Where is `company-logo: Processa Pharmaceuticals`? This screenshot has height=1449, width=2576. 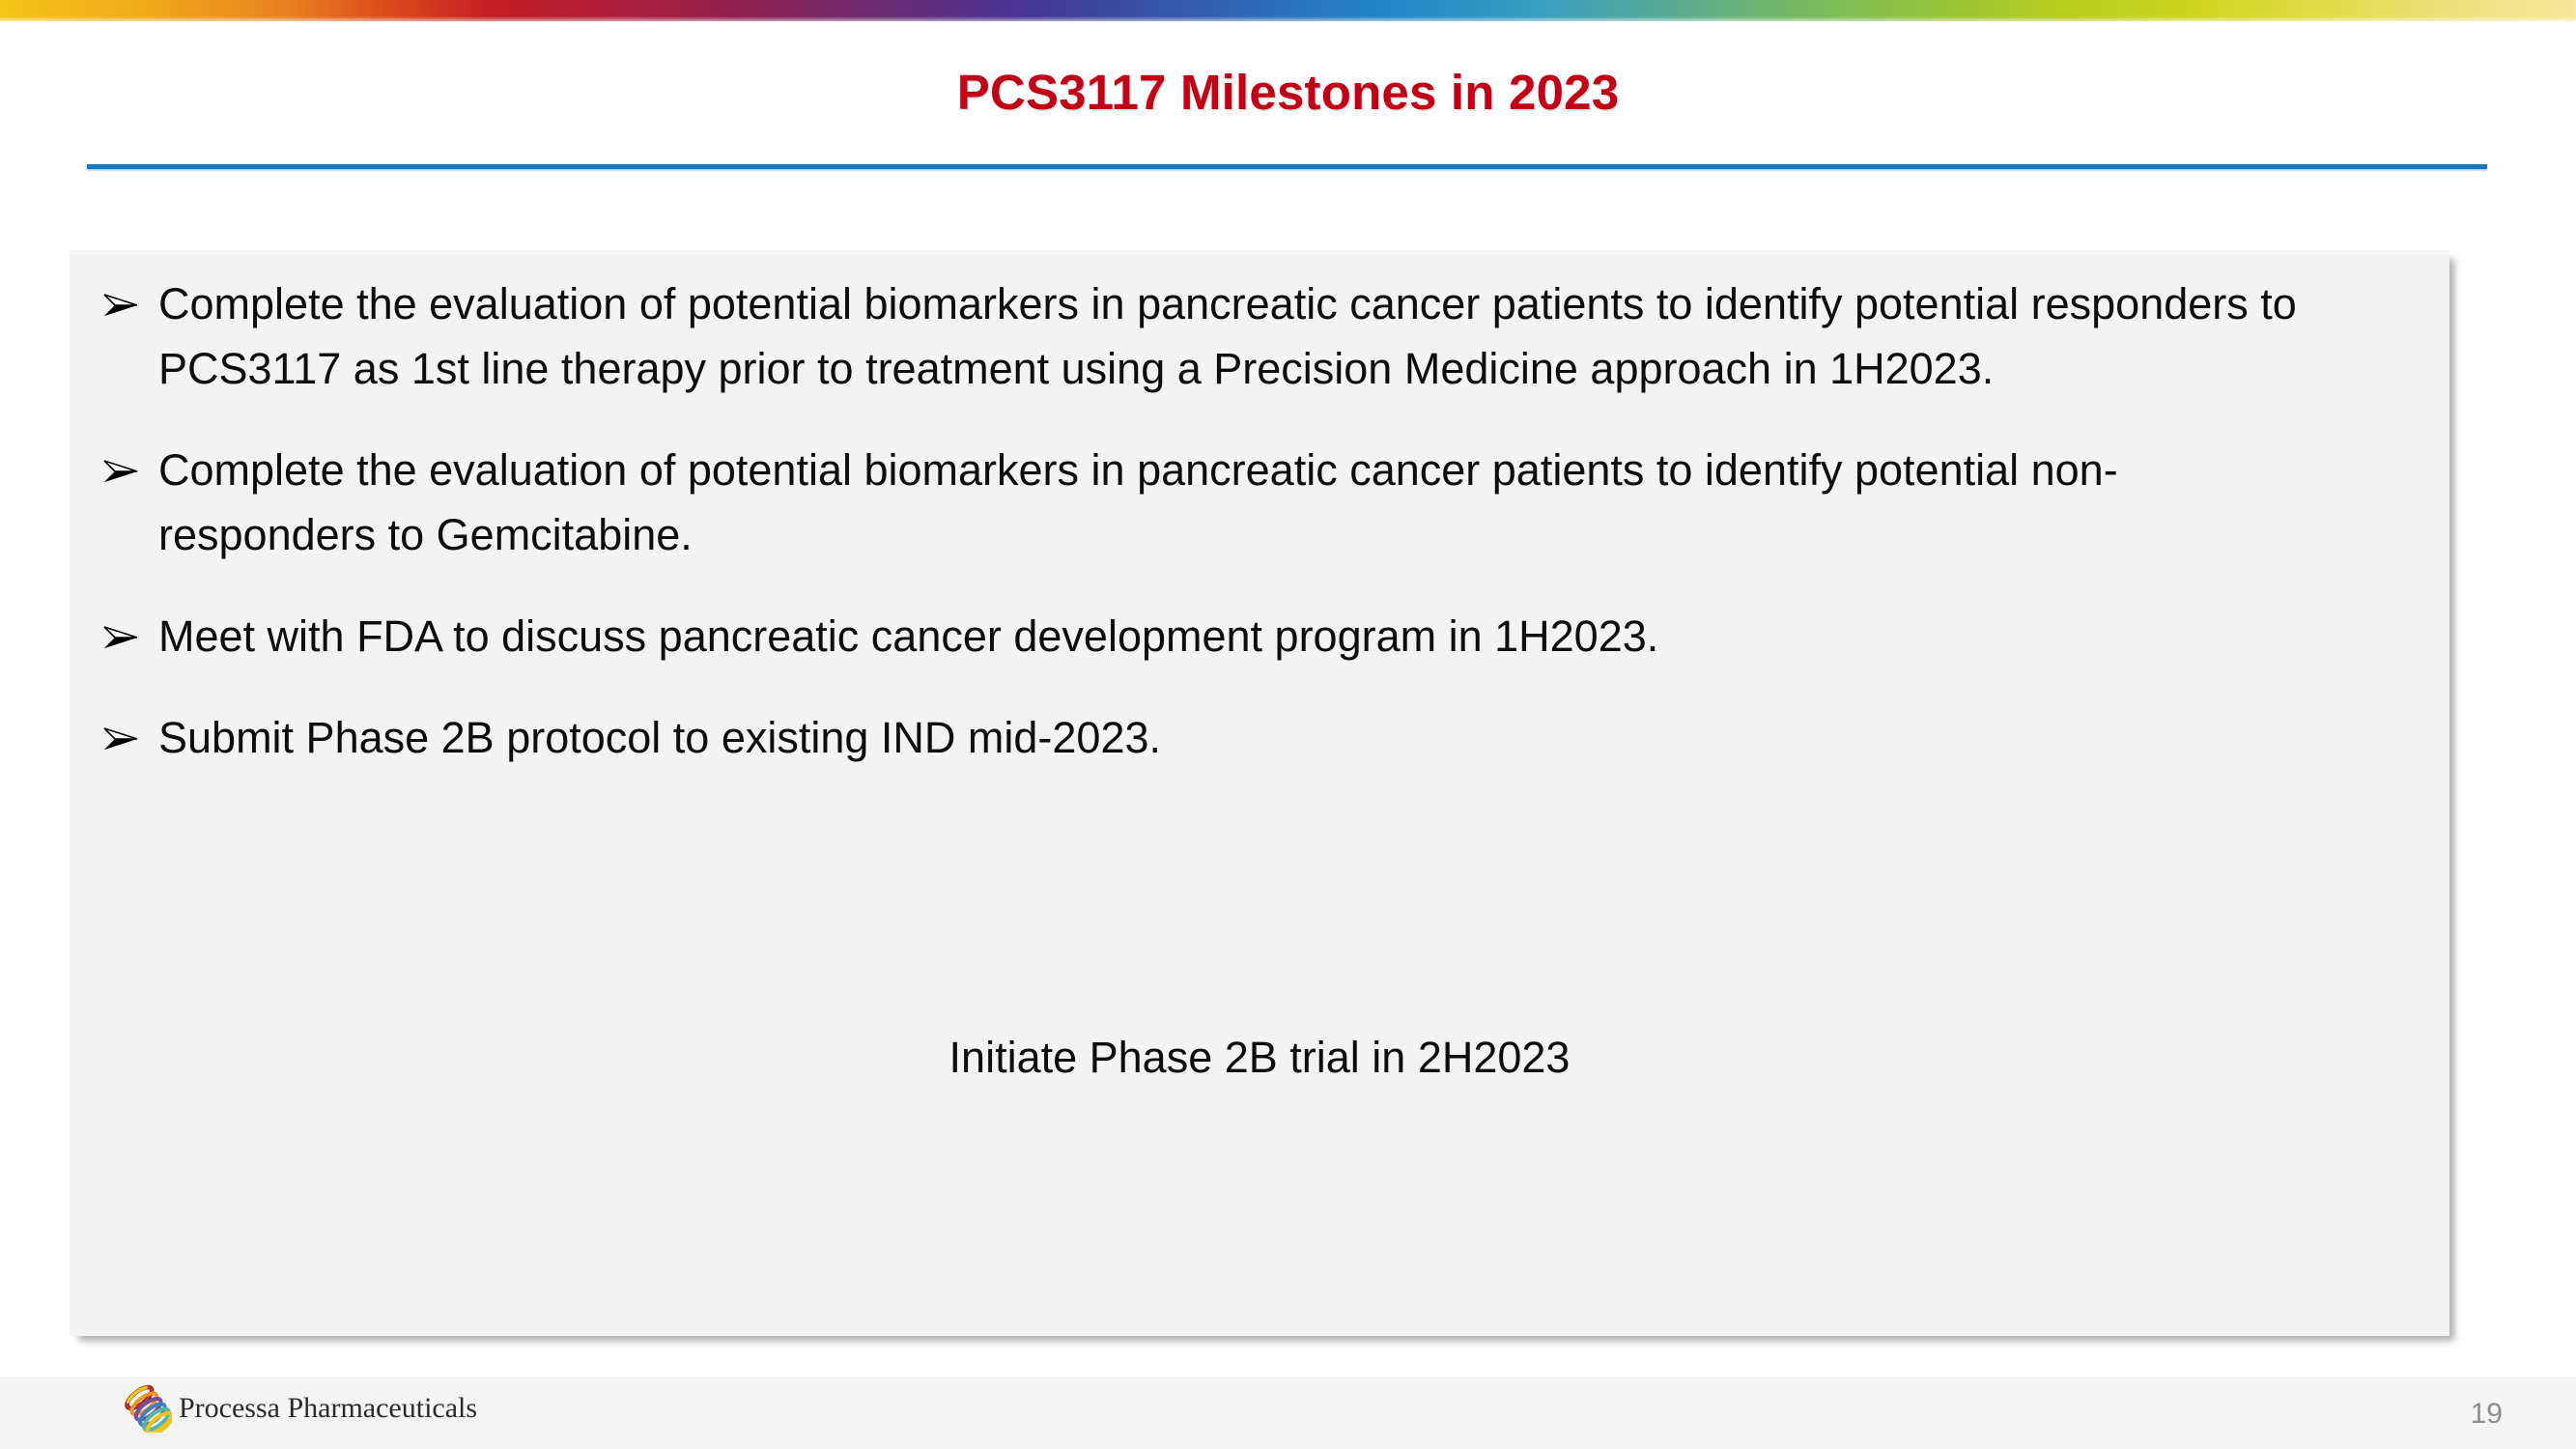
company-logo: Processa Pharmaceuticals is located at coordinates (300, 1408).